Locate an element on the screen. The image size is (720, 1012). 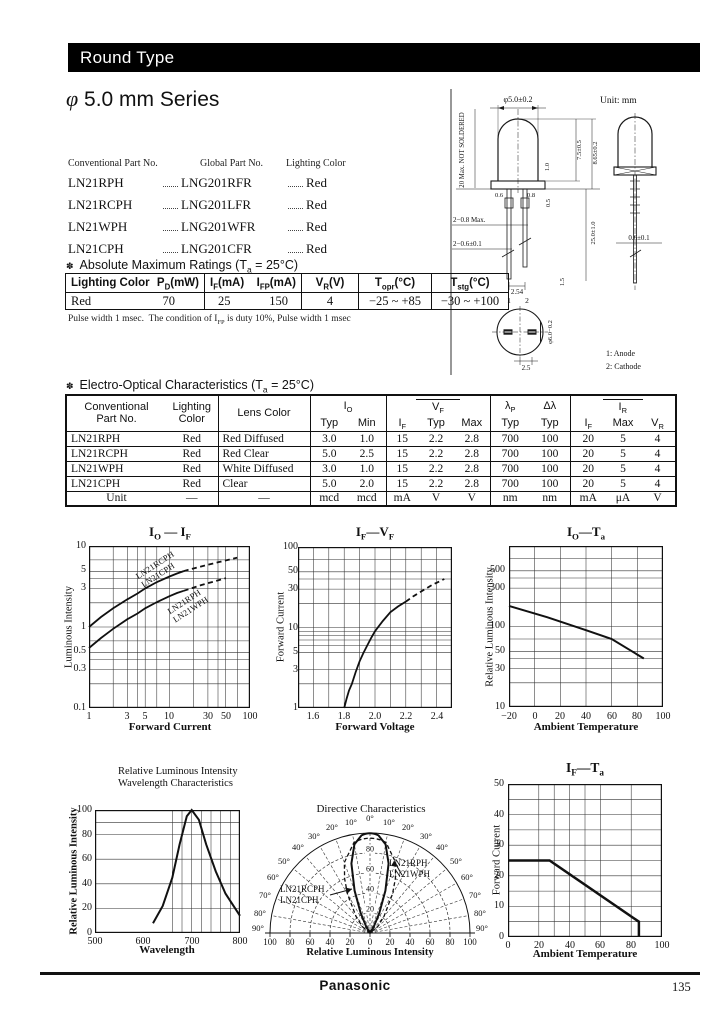
unit-note: Unit: mm is located at coordinates (618, 101).